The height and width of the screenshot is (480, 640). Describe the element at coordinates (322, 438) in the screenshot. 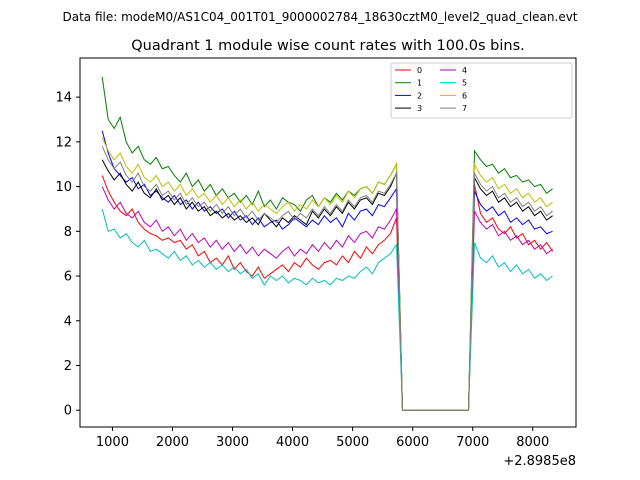

I see `x-axis: 1000 2000 3000 4000 5000 6000 7000 8000` at that location.